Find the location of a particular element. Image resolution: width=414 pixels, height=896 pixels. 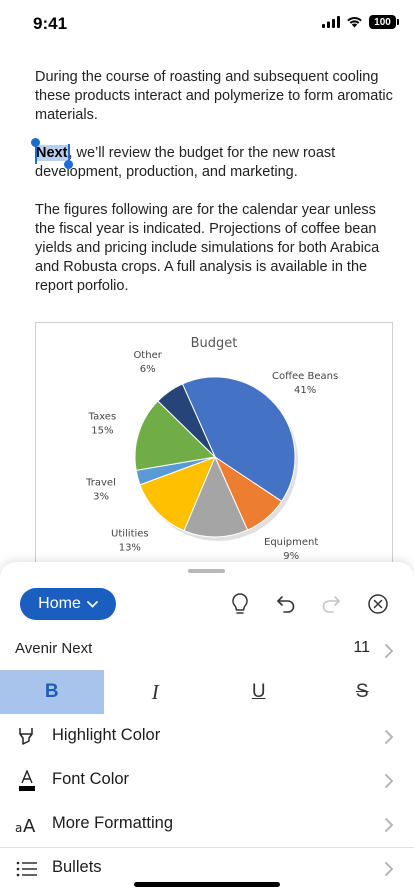

cellular-signal-icon is located at coordinates (331, 22).